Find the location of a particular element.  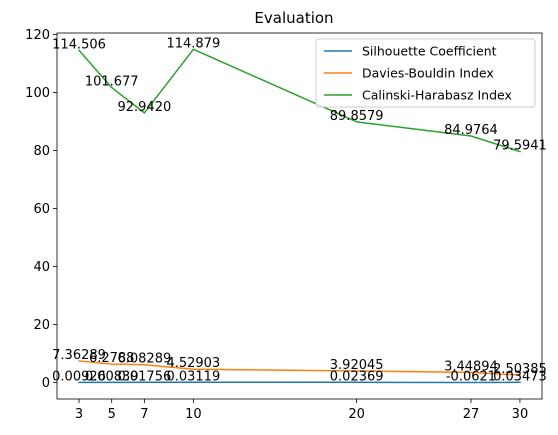

y-tick-label: 100 is located at coordinates (37, 93).